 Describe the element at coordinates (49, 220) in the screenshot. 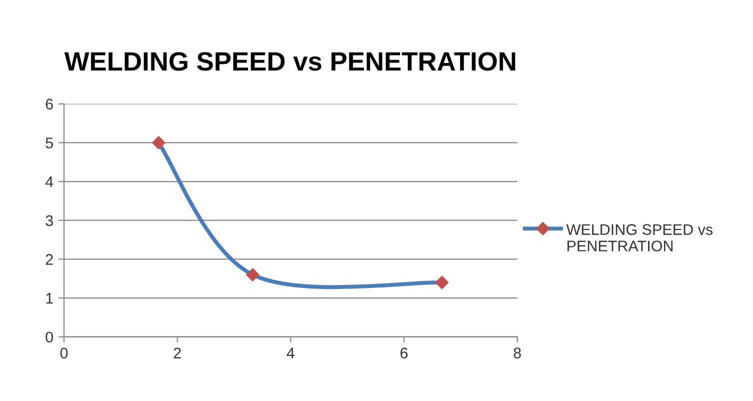

I see `y-tick-label: 3` at that location.